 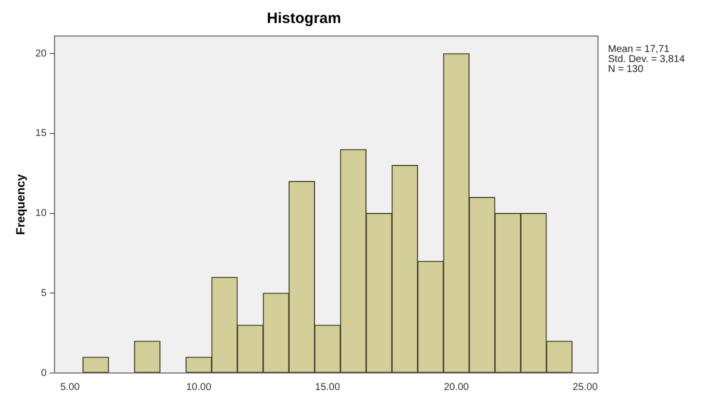 What do you see at coordinates (585, 387) in the screenshot?
I see `x-tick-label: 25.00` at bounding box center [585, 387].